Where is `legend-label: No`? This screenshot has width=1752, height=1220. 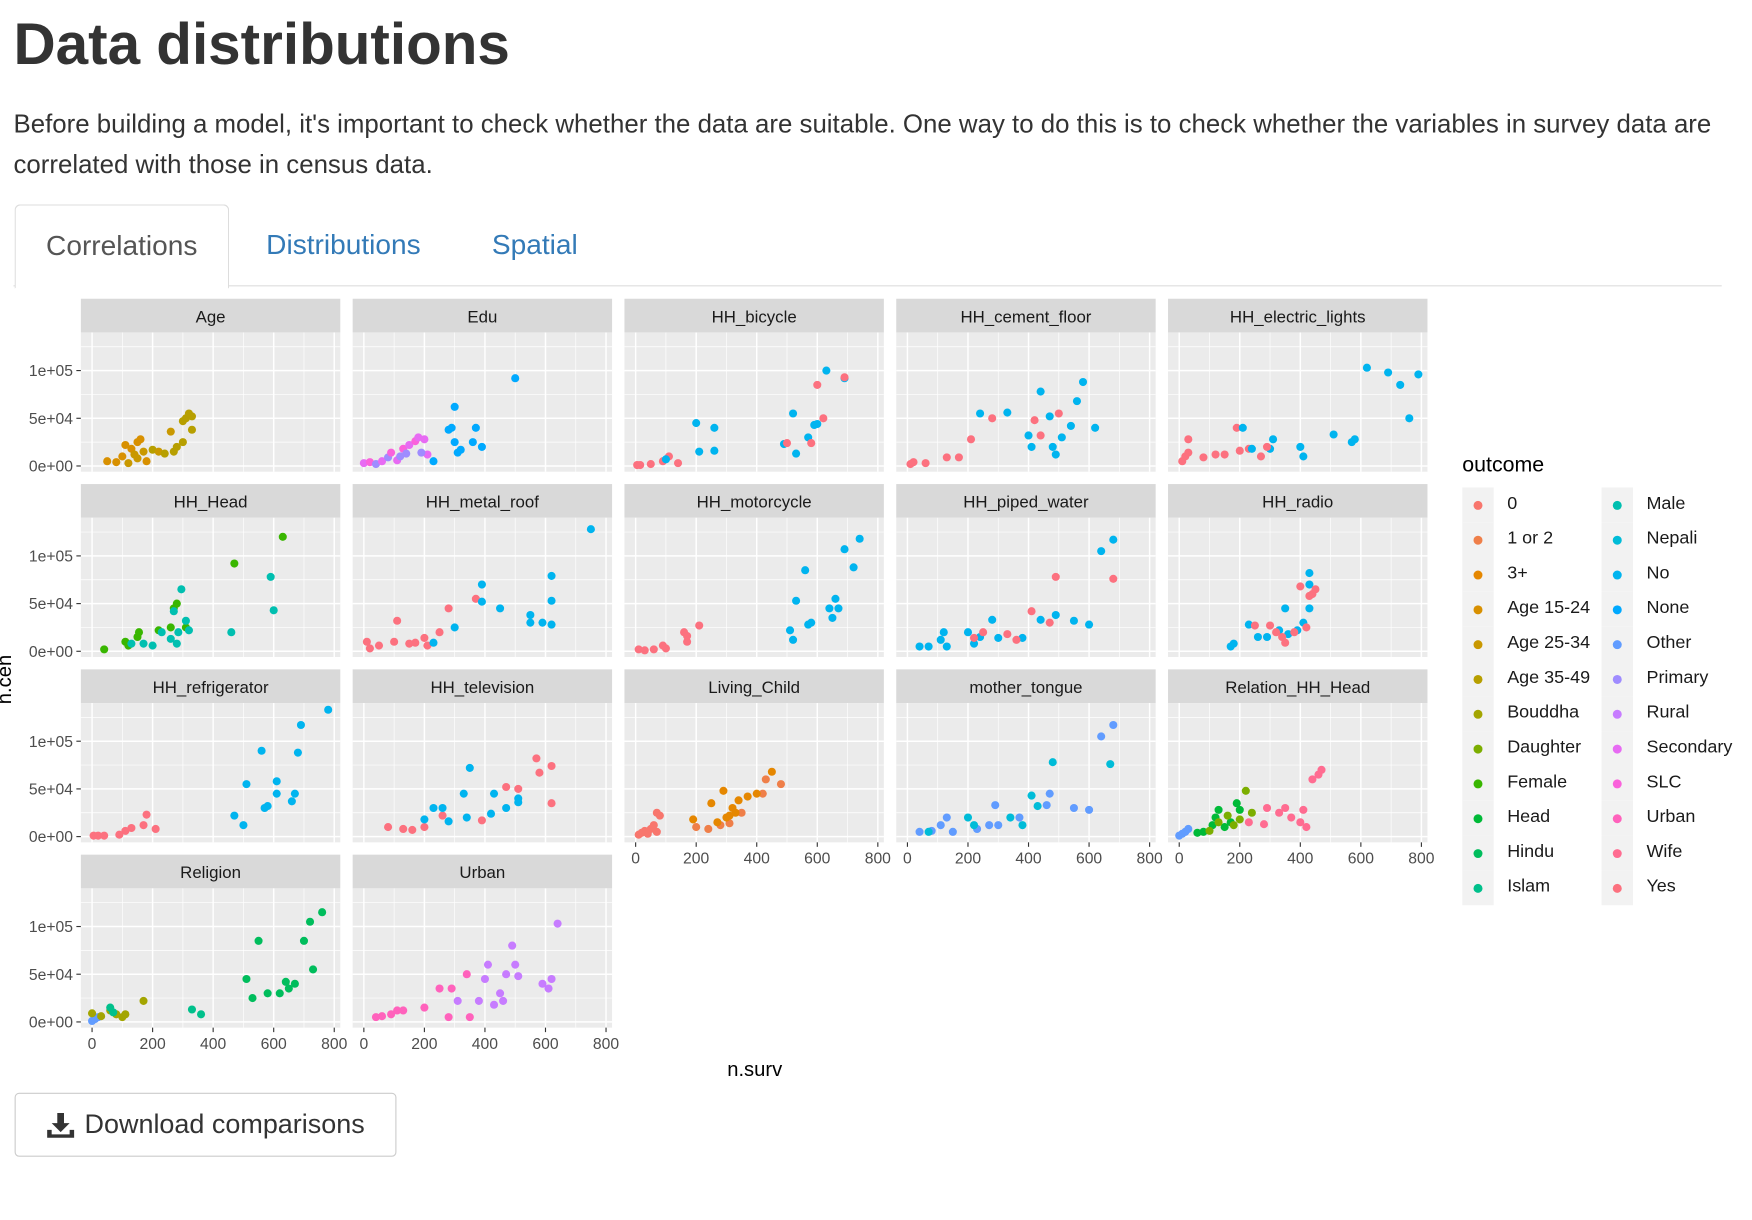 legend-label: No is located at coordinates (1658, 573).